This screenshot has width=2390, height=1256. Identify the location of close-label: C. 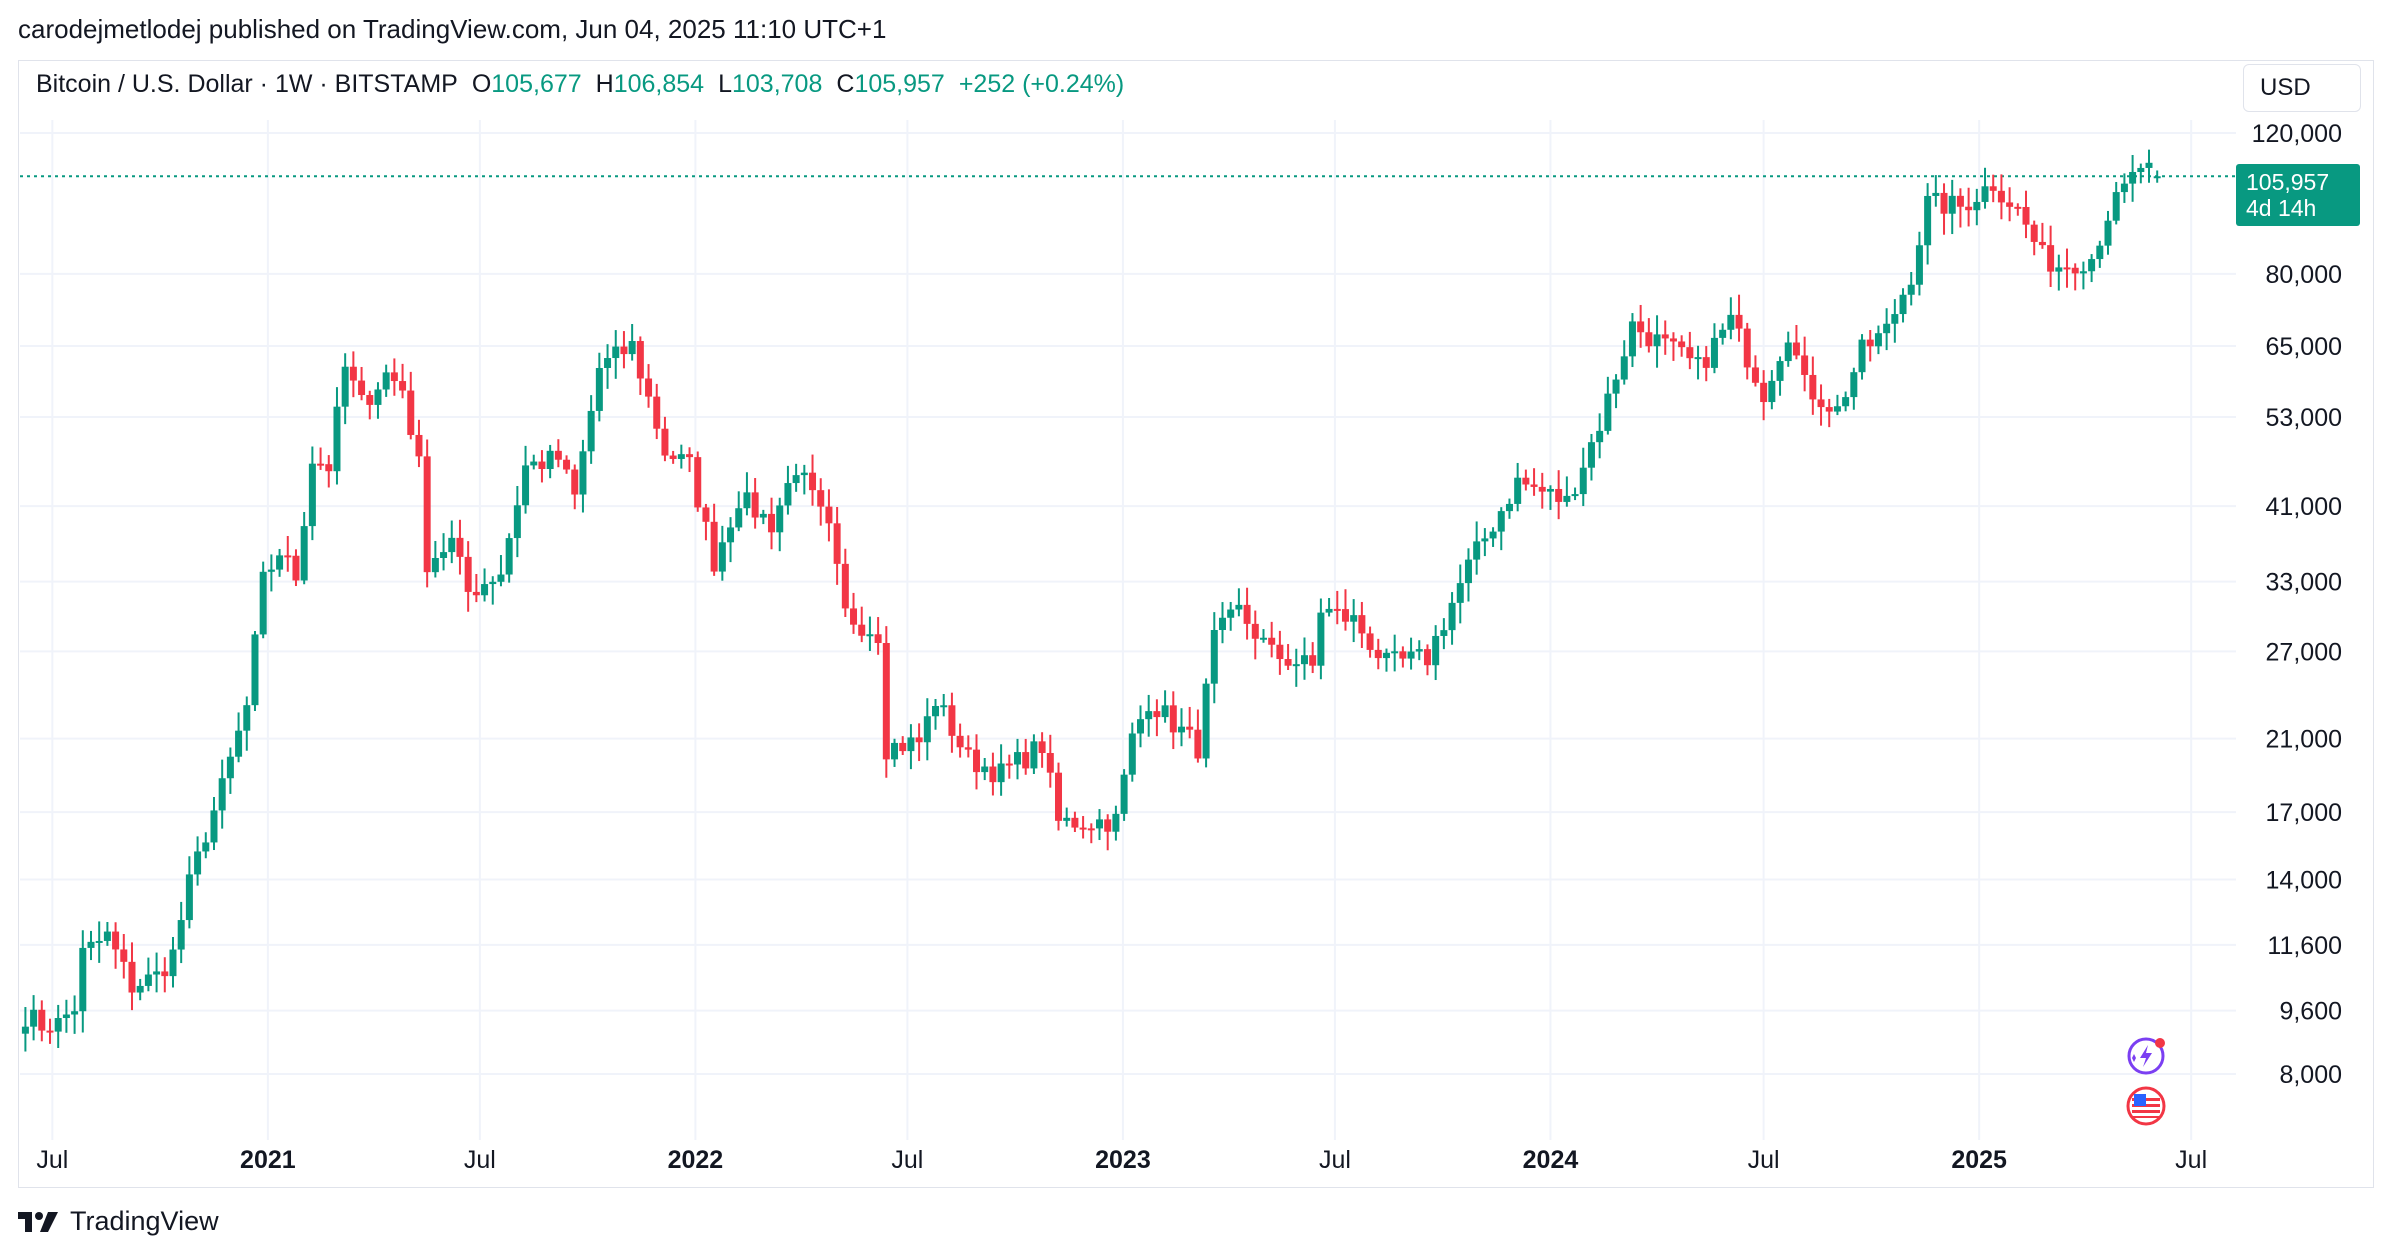
(845, 84).